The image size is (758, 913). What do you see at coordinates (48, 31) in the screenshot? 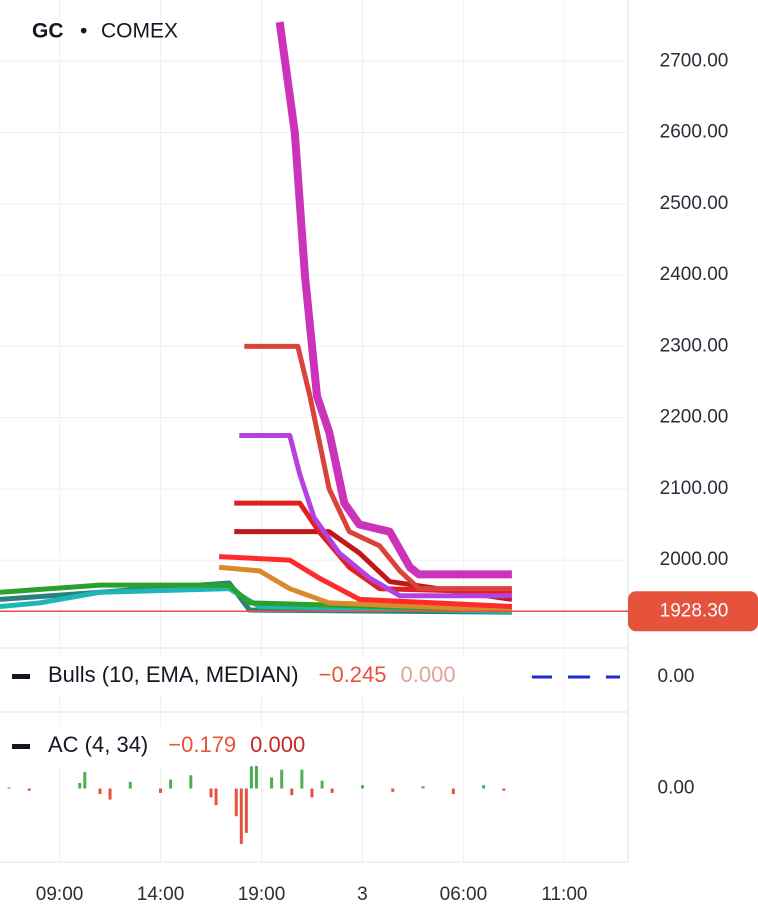
I see `symbol: GC` at bounding box center [48, 31].